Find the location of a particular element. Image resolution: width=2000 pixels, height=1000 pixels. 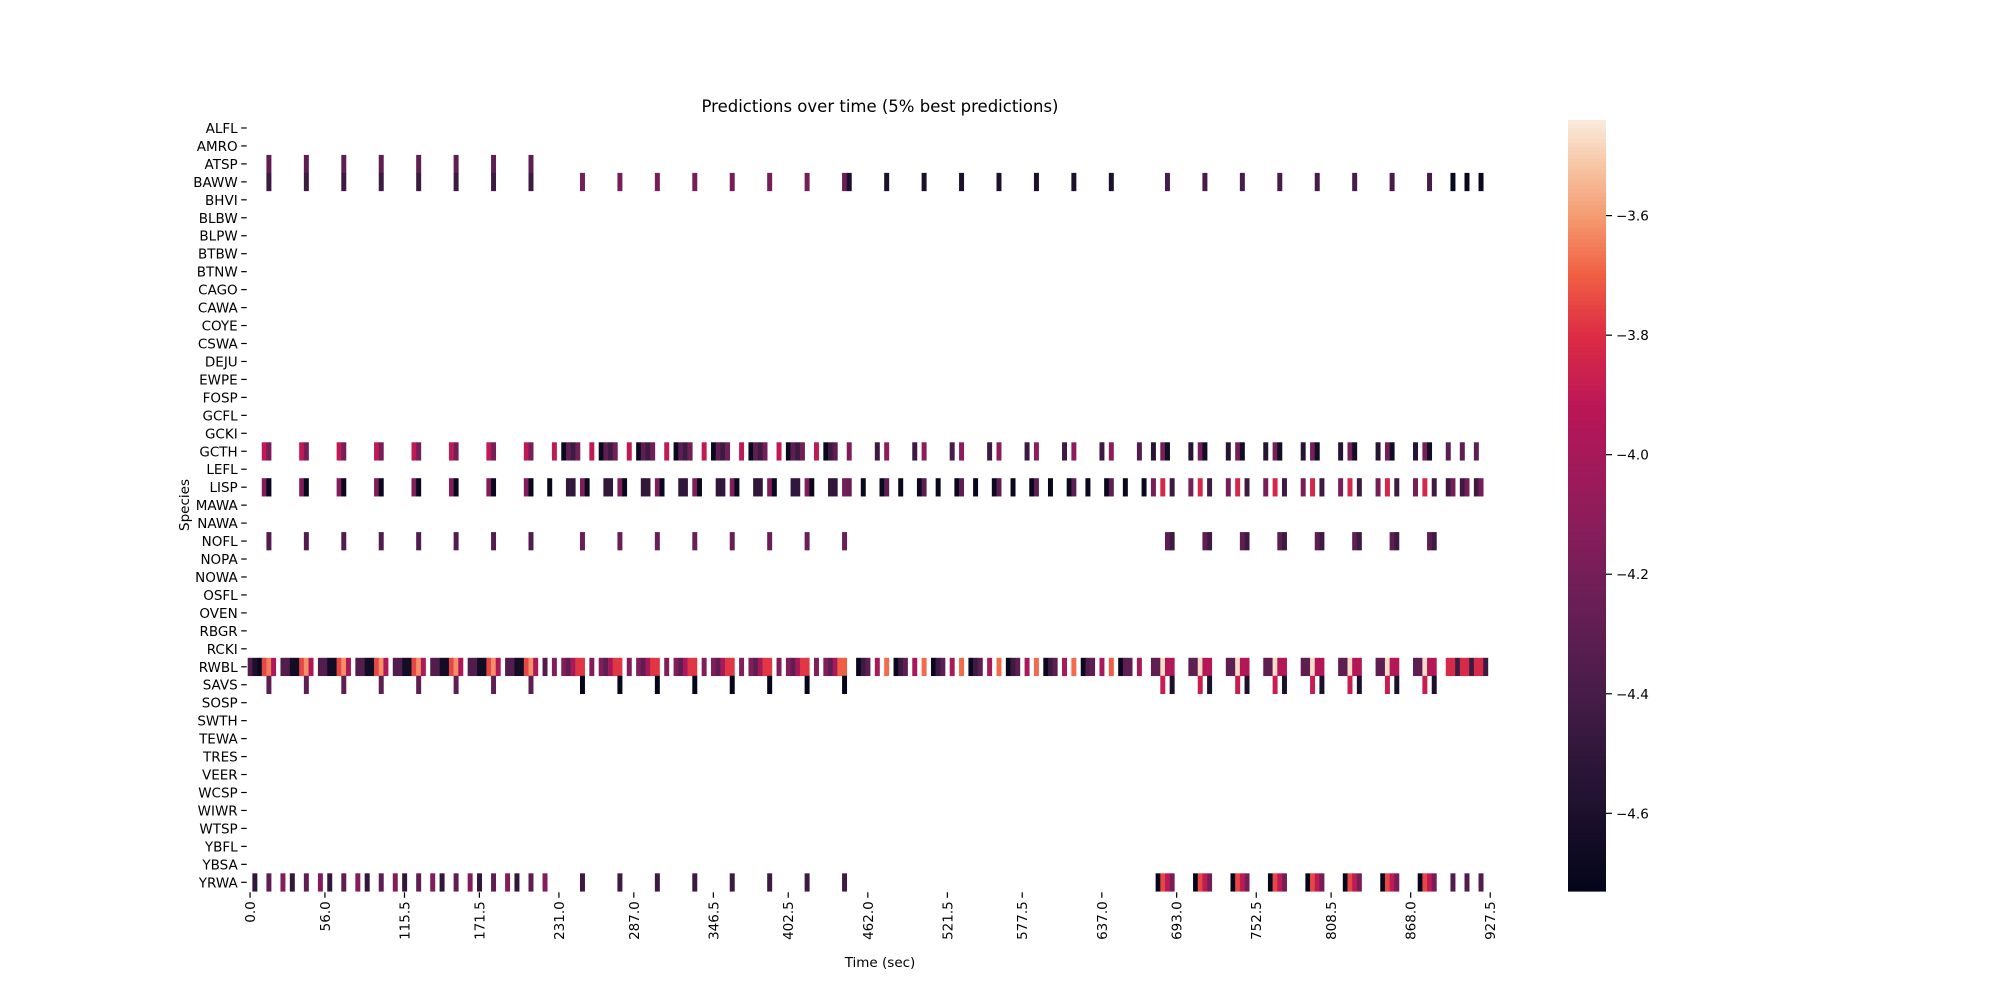

x-tick-label: 346.5 is located at coordinates (714, 920).